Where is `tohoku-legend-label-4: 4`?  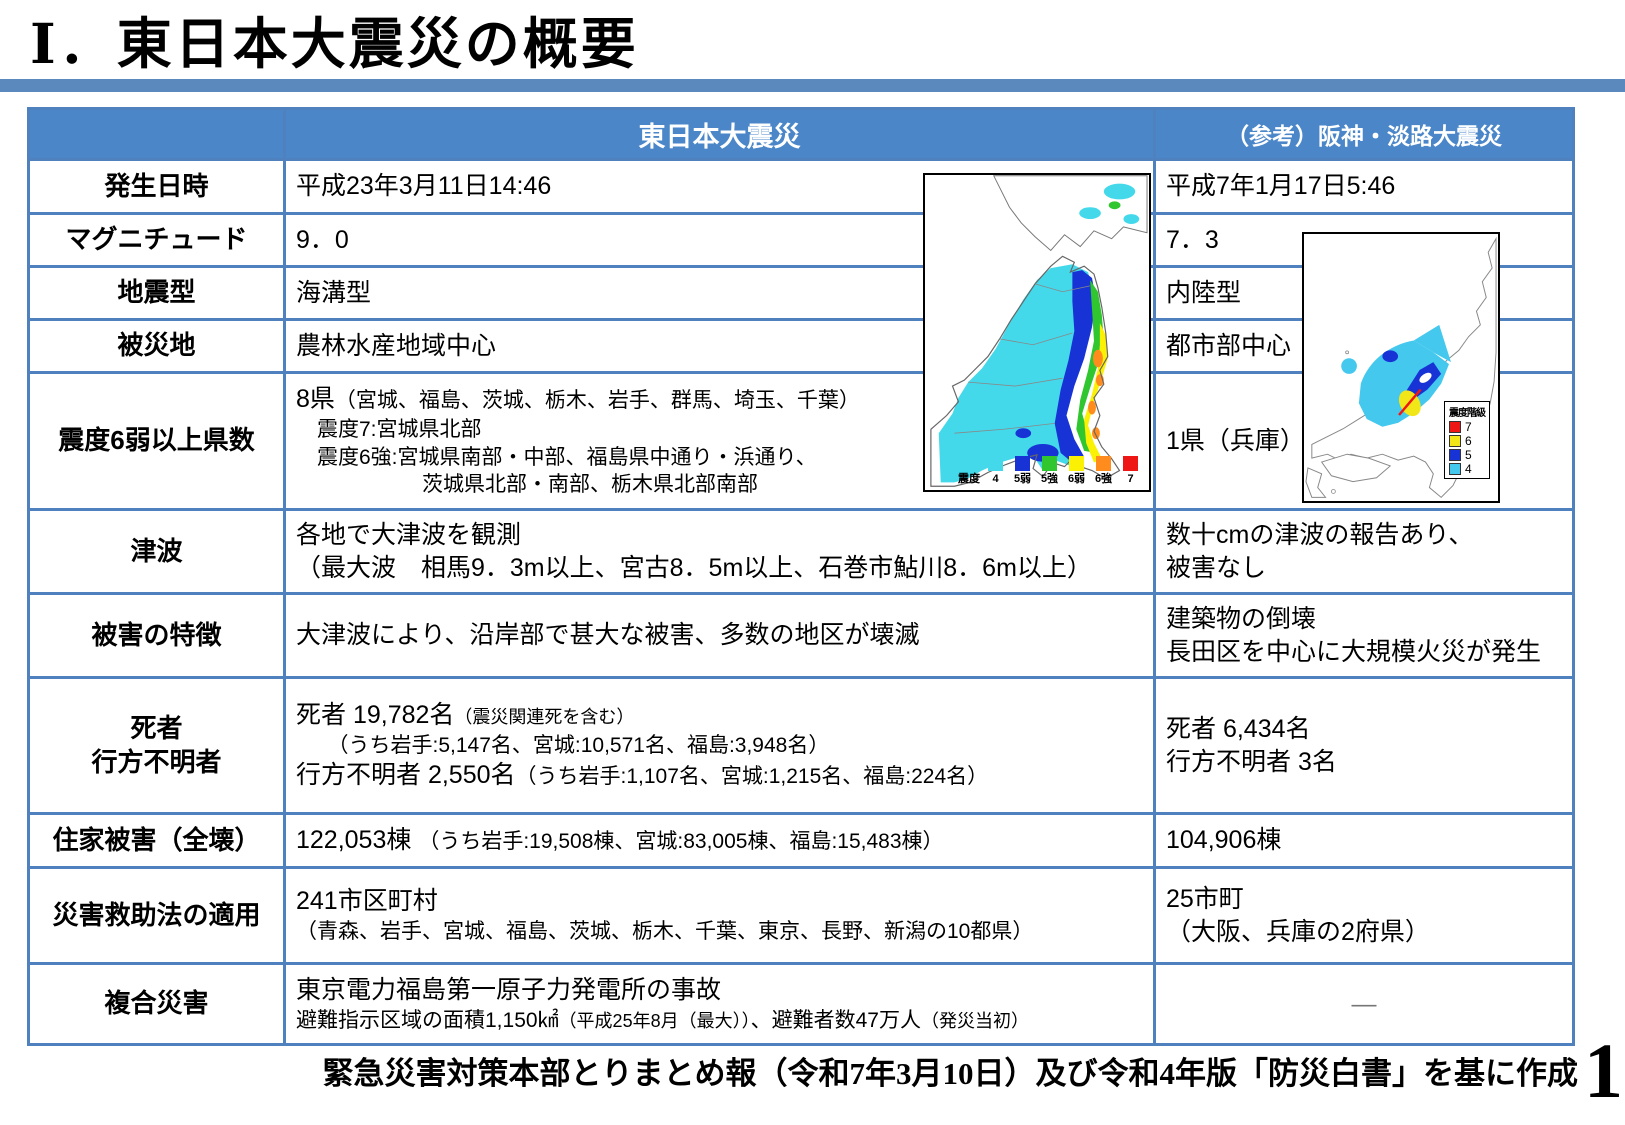
tohoku-legend-label-4: 4 is located at coordinates (995, 479).